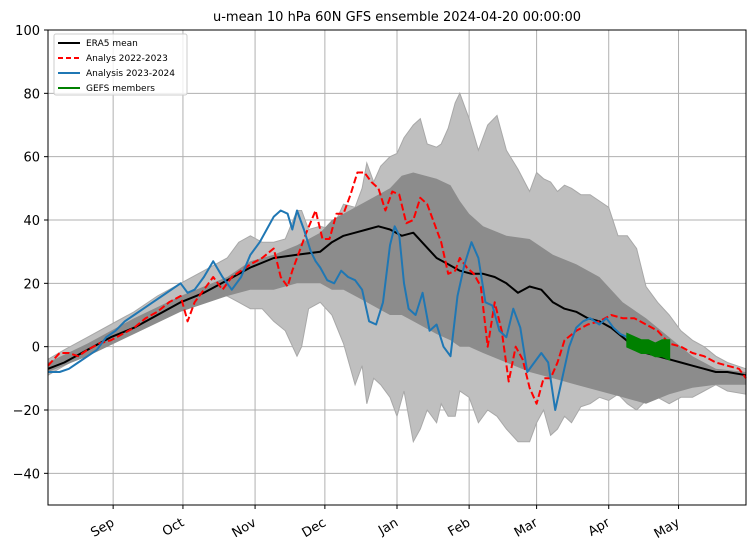  I want to click on x-tick-label: Sep, so click(102, 527).